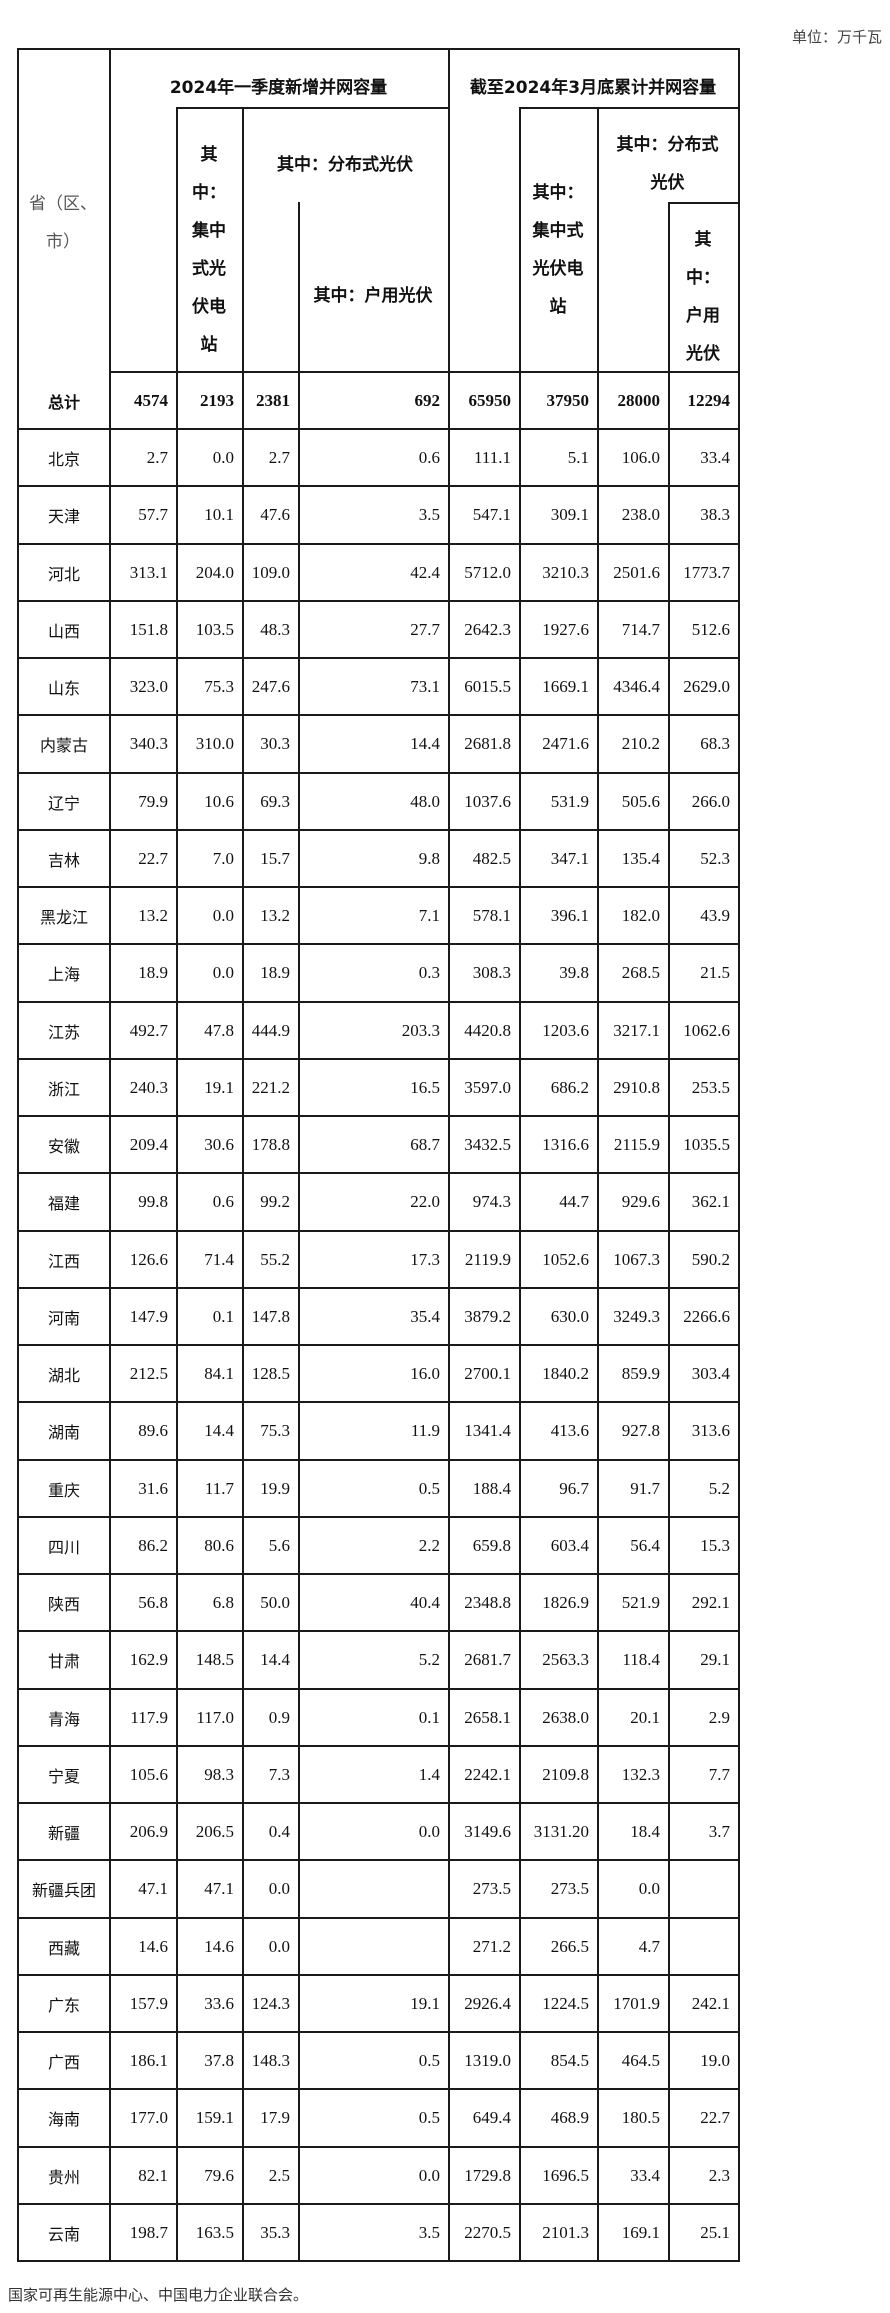 The image size is (890, 2313). I want to click on table-cell-value: 1224.5, so click(565, 2003).